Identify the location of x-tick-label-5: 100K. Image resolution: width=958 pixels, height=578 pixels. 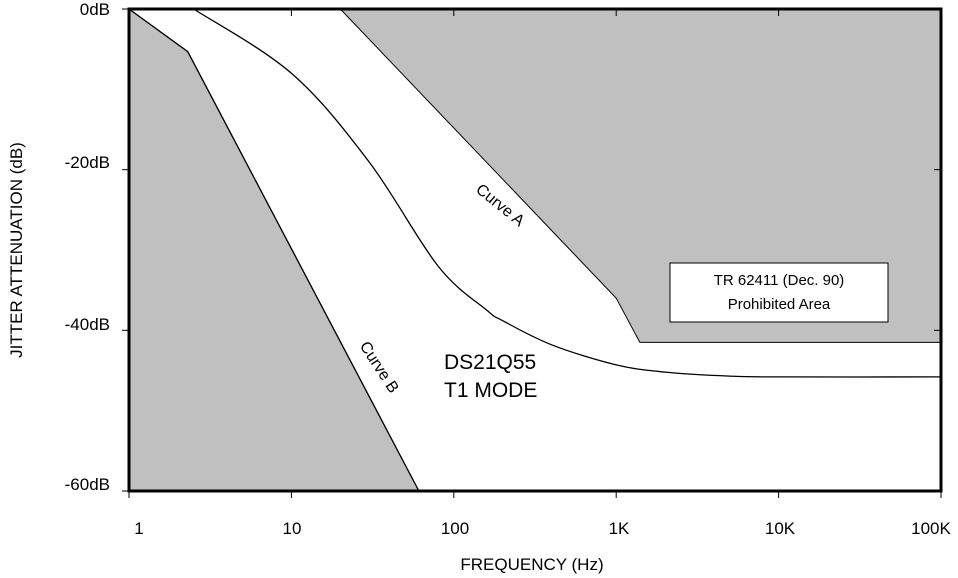
(931, 528).